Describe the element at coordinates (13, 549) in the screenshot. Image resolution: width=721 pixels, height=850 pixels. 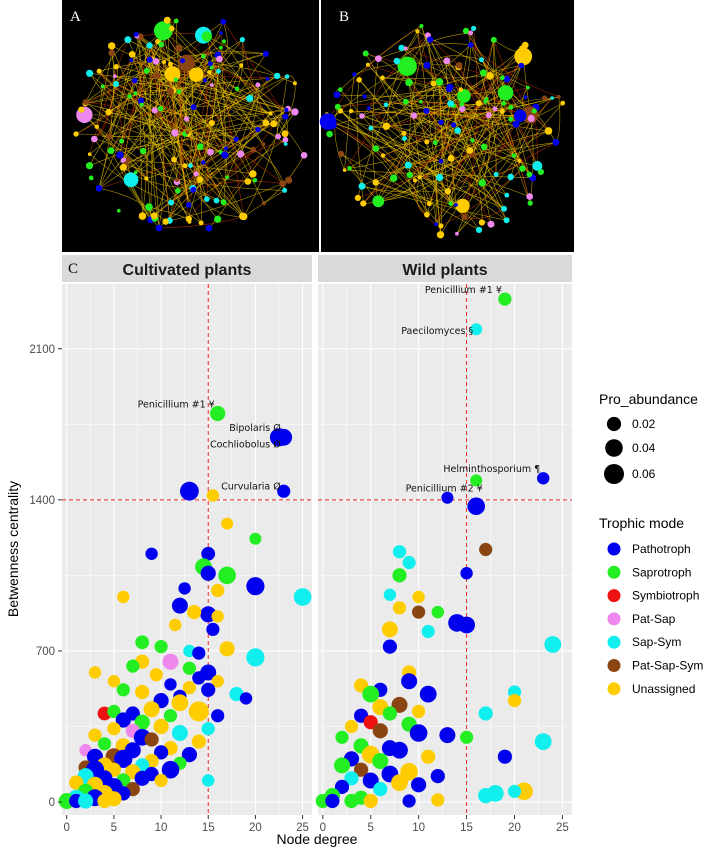
I see `y-axis-title: Betwenness centrality` at that location.